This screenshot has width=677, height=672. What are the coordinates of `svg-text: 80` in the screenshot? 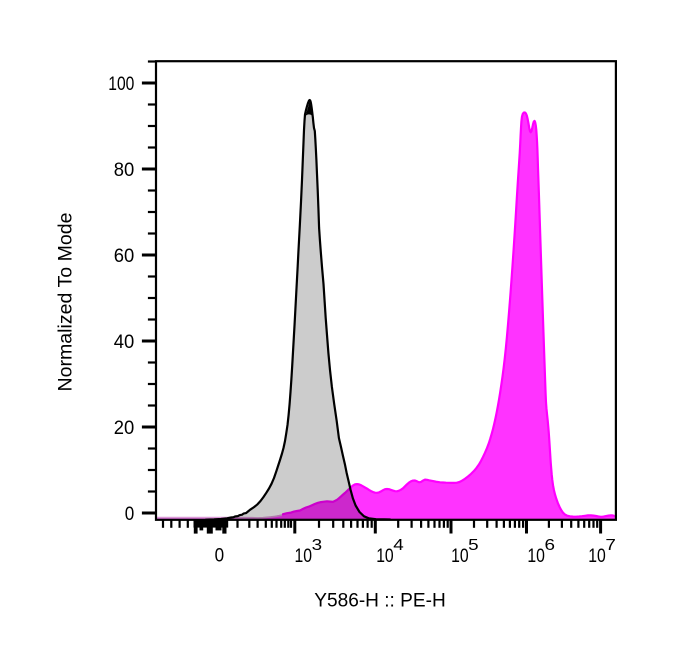 It's located at (124, 170).